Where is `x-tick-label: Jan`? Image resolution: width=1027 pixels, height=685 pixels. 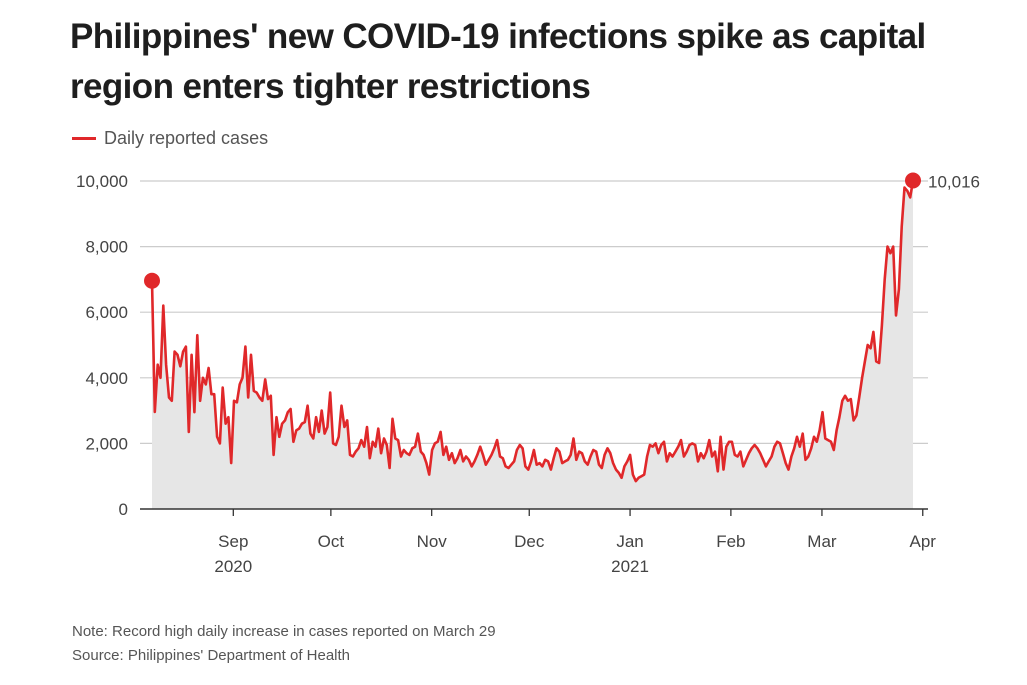 x-tick-label: Jan is located at coordinates (629, 541).